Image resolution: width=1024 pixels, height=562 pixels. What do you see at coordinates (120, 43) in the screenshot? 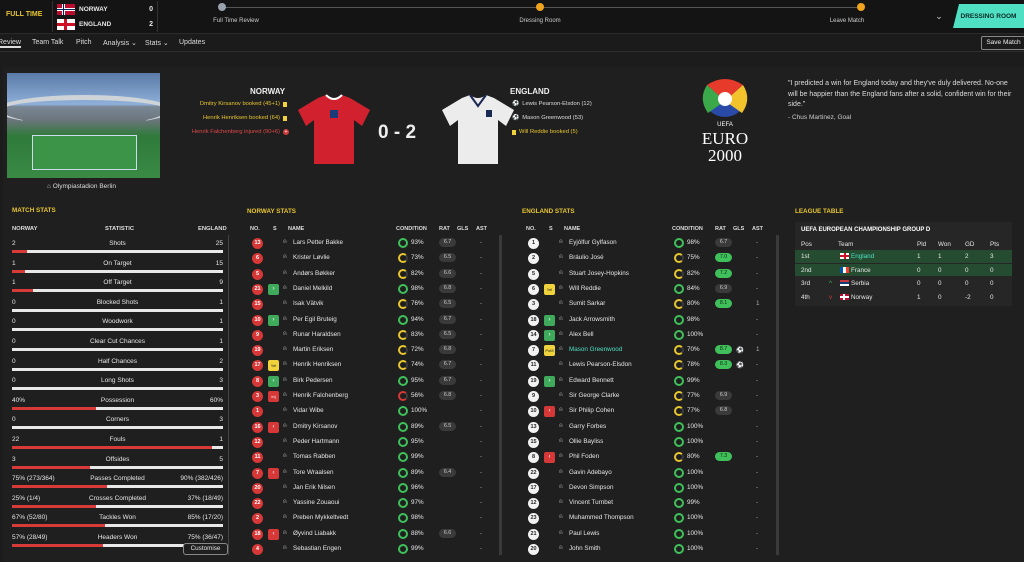
I see `tab-analysis: Analysis ⌄` at bounding box center [120, 43].